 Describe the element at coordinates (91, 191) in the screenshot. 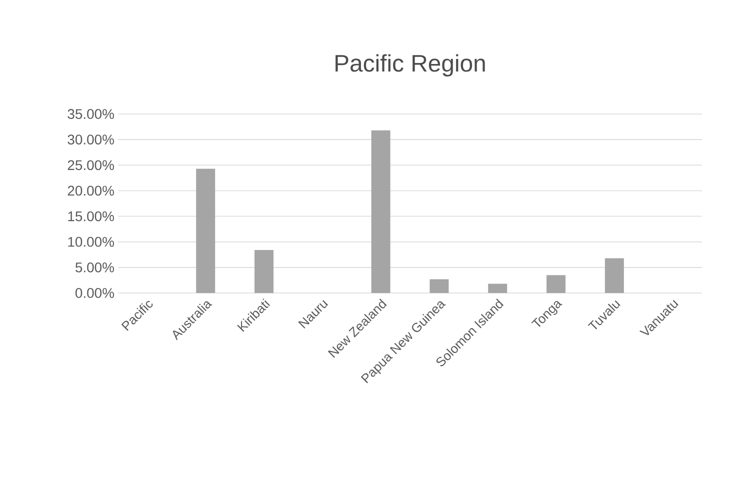

I see `y-tick-label: 20.00%` at that location.